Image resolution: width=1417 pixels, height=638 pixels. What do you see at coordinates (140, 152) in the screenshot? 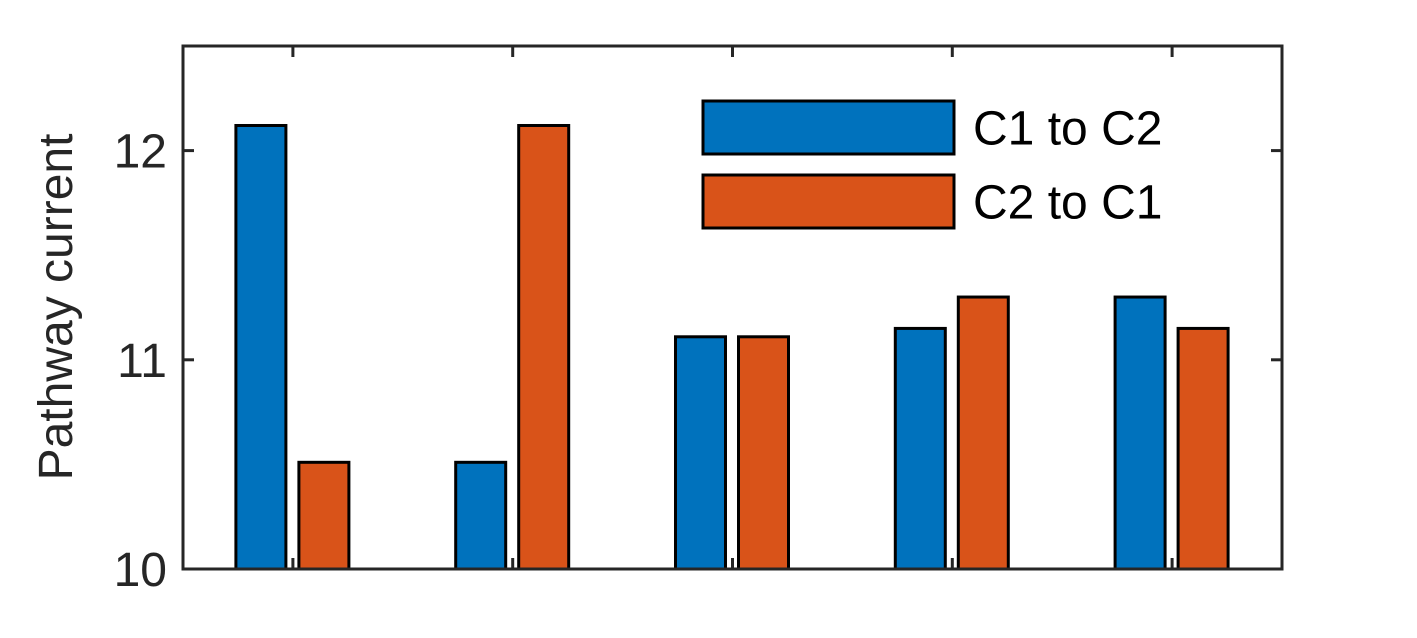
I see `y-tick-label: 12` at bounding box center [140, 152].